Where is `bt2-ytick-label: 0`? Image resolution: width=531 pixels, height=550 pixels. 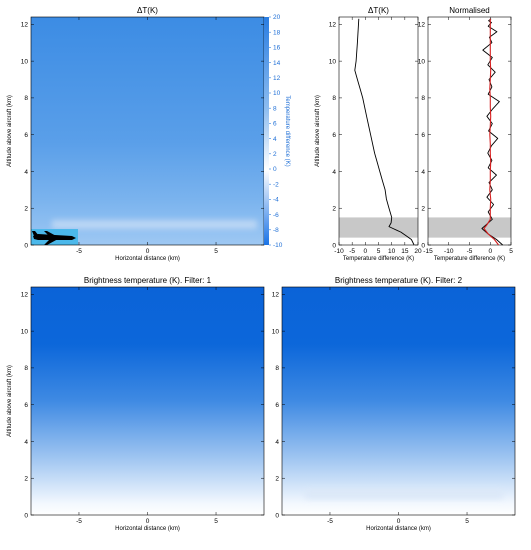 bt2-ytick-label: 0 is located at coordinates (277, 515).